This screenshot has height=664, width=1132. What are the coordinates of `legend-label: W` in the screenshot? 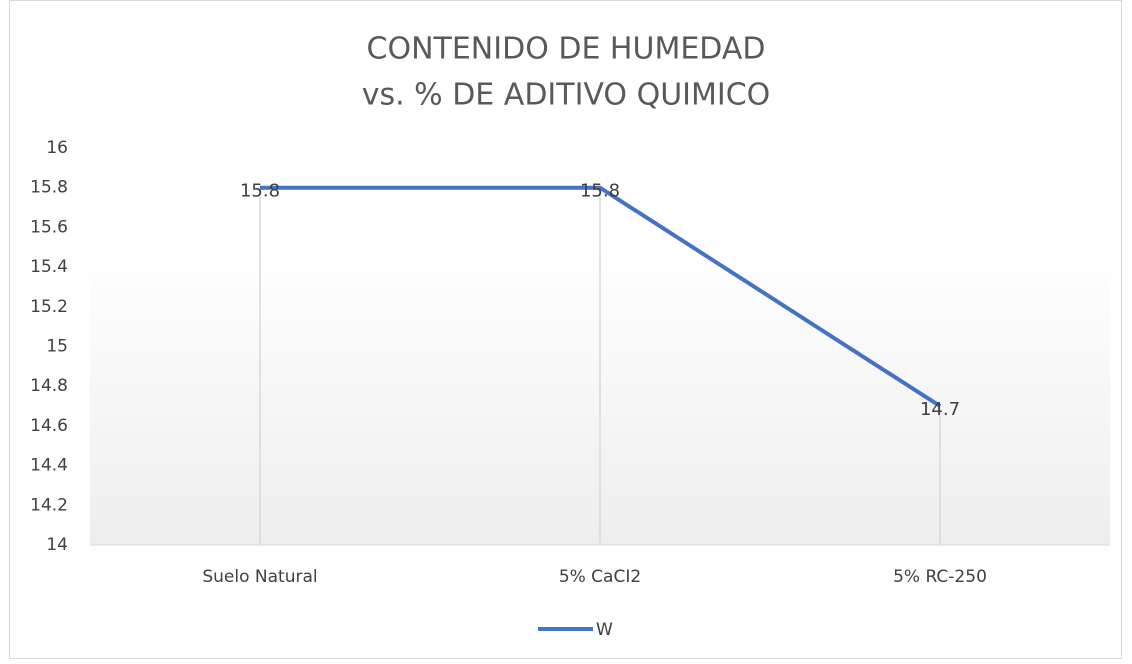 It's located at (604, 630).